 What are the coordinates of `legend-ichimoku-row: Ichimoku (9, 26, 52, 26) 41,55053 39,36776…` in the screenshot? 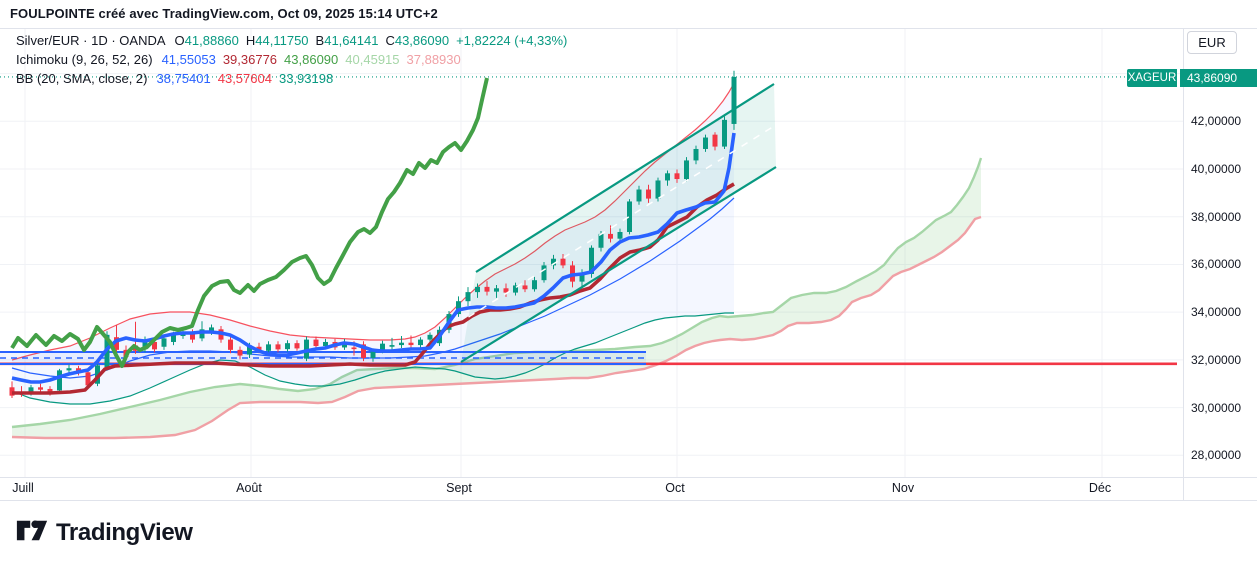 It's located at (295, 59).